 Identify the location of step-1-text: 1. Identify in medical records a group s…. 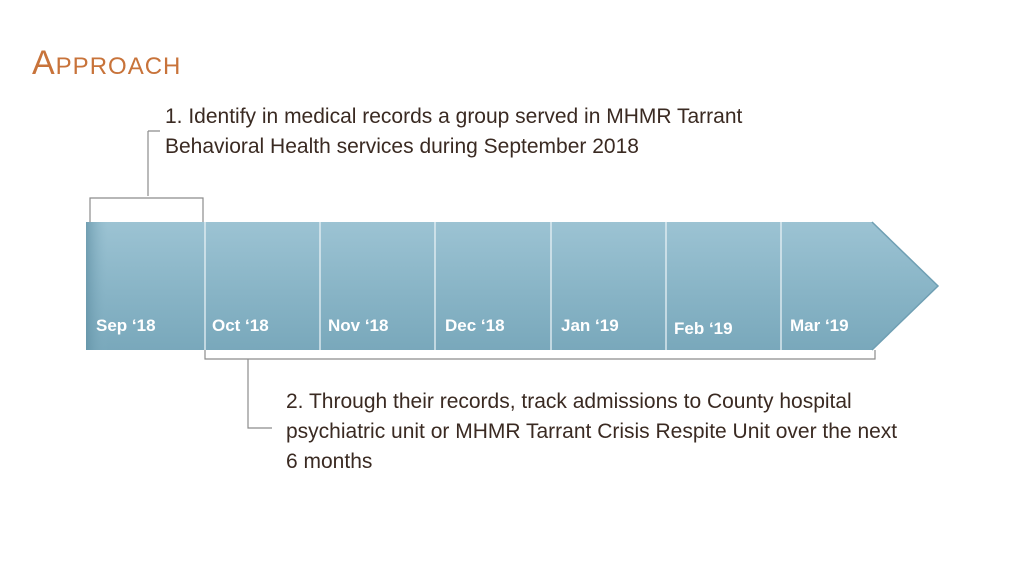
(475, 132).